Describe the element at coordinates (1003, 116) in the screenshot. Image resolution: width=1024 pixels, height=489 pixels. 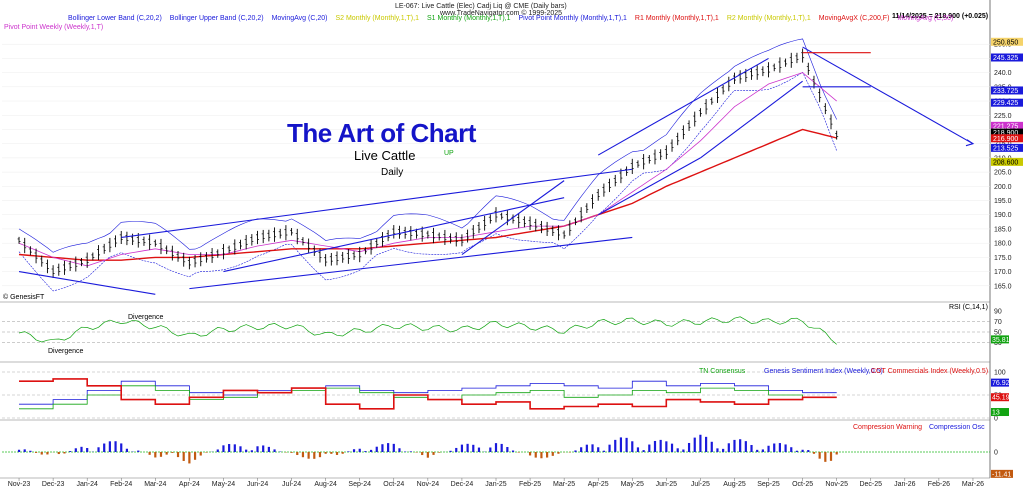
I see `price-tick-label: 225.0` at that location.